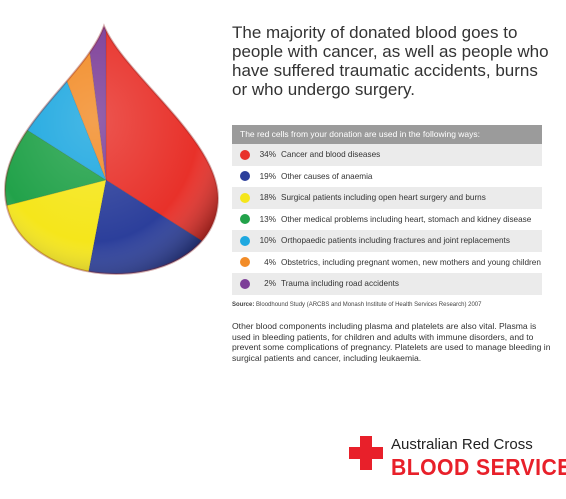 Image resolution: width=566 pixels, height=499 pixels. I want to click on usage-percent: 10%, so click(267, 241).